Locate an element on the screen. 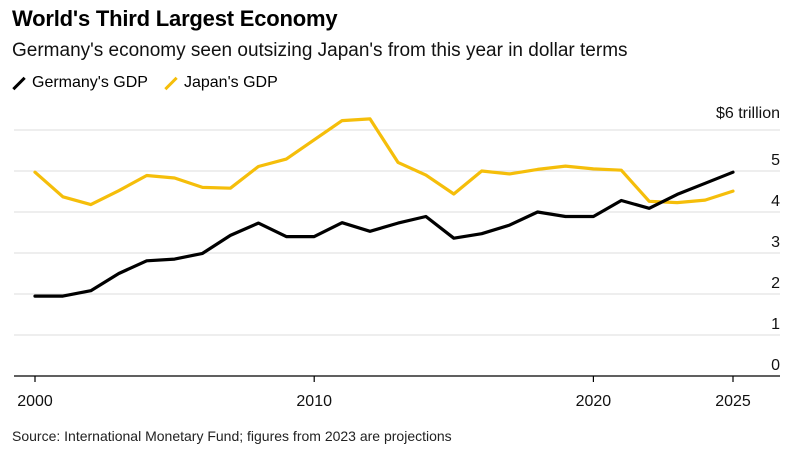 The image size is (792, 450). y-tick-label: 0 is located at coordinates (775, 365).